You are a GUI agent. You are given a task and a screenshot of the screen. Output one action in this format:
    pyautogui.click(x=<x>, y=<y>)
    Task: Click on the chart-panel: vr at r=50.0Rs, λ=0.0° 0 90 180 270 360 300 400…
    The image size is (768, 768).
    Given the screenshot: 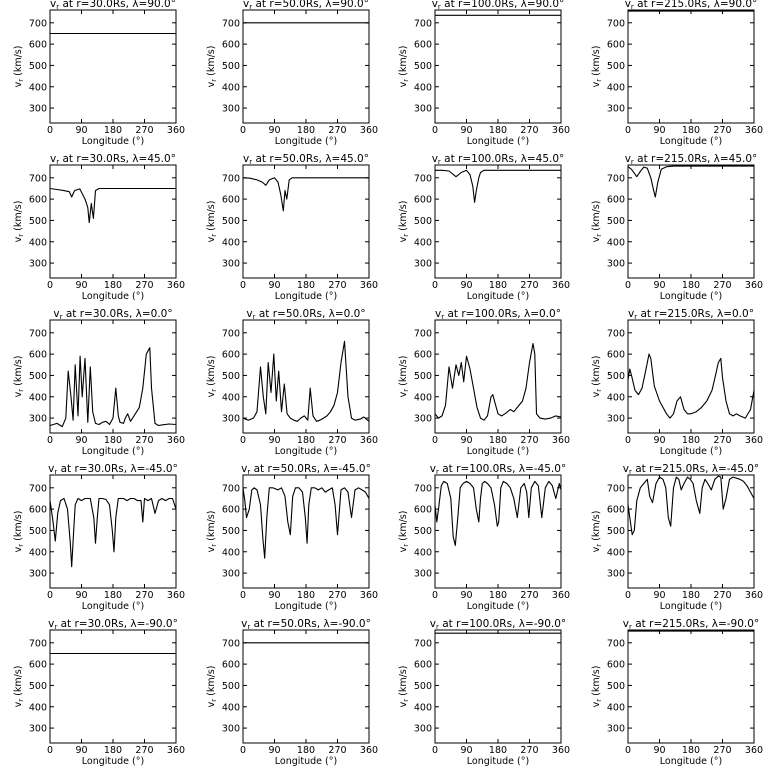 What is the action you would take?
    pyautogui.click(x=292, y=382)
    